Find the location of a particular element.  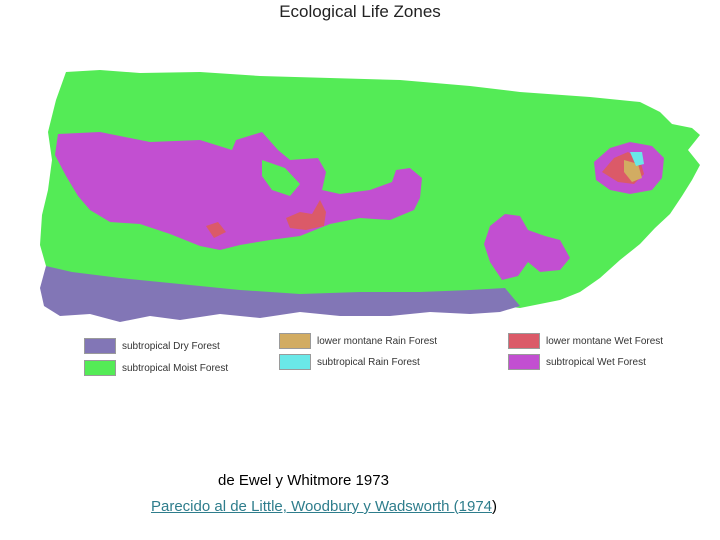

legend-label: lower montane Wet Forest is located at coordinates (605, 341).